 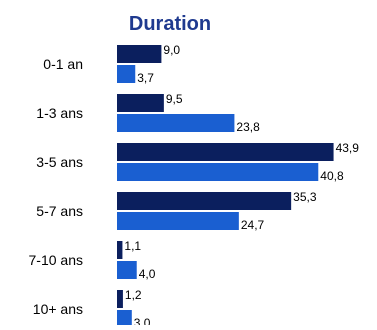 What do you see at coordinates (63, 64) in the screenshot?
I see `category-label-0-1-an: 0-1 an` at bounding box center [63, 64].